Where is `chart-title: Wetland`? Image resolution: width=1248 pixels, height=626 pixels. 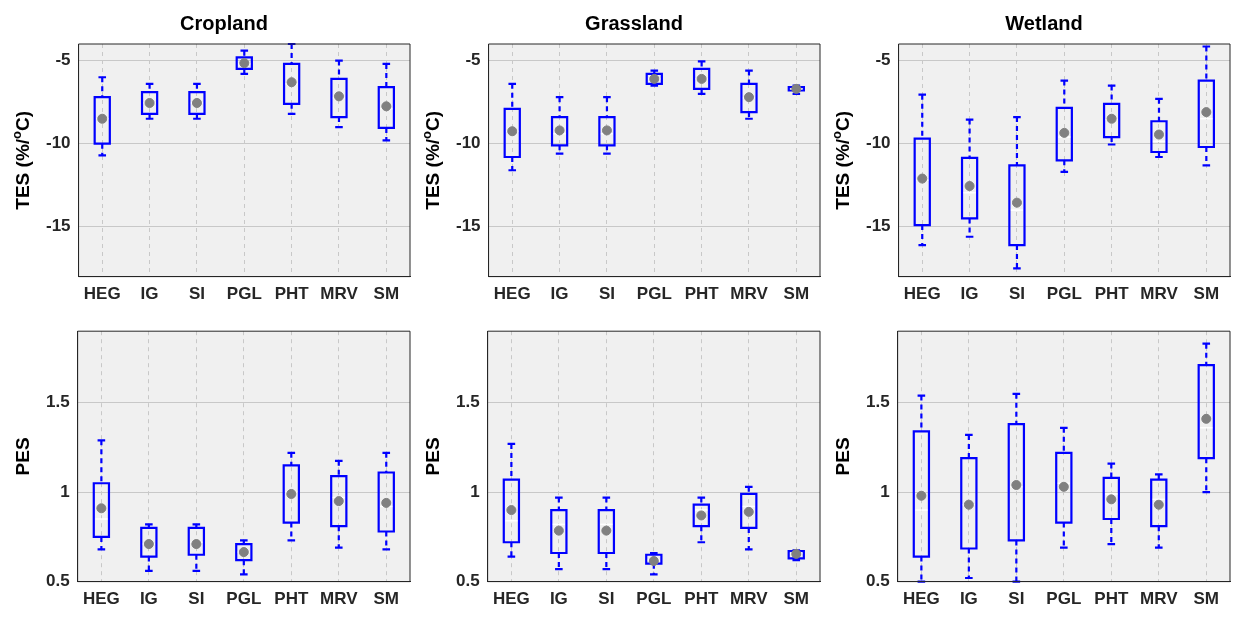
chart-title: Wetland is located at coordinates (1044, 22).